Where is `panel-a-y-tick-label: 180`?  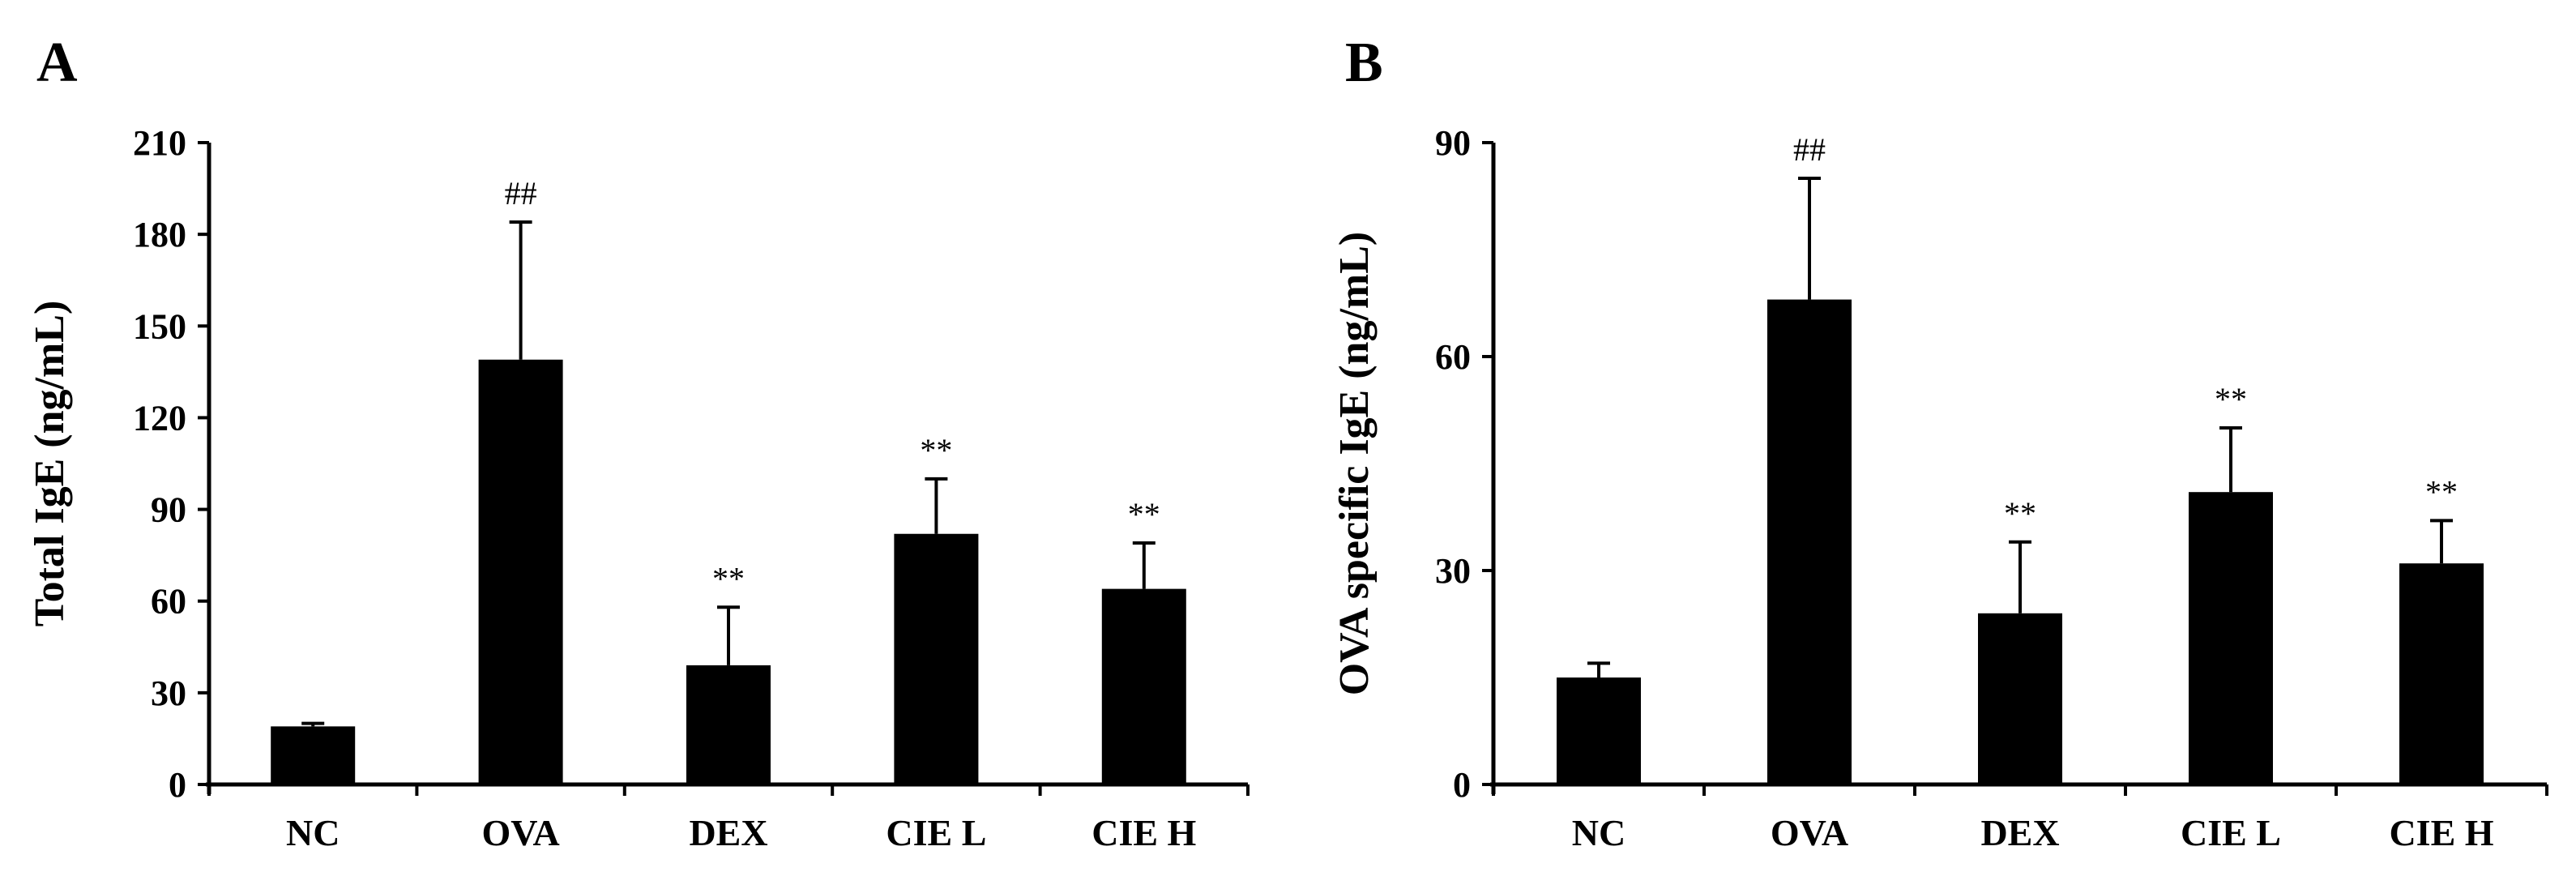
panel-a-y-tick-label: 180 is located at coordinates (159, 234).